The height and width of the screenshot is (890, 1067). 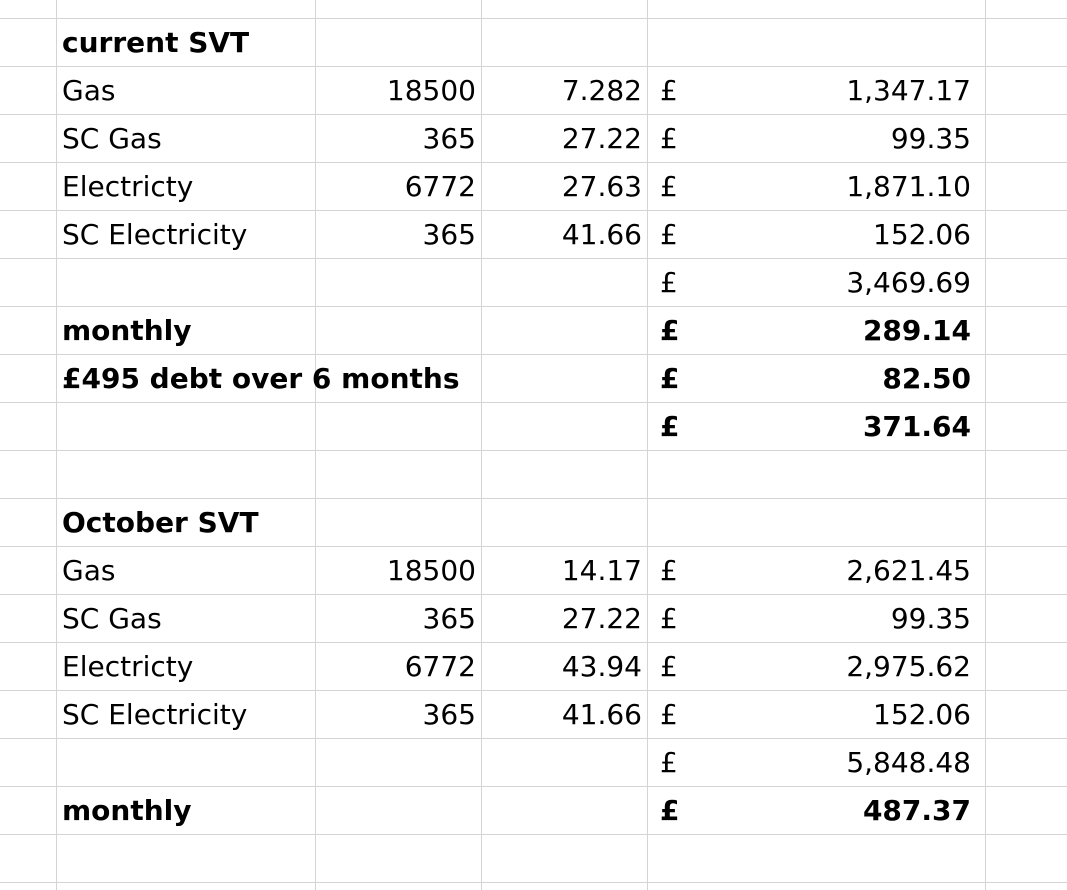 What do you see at coordinates (261, 378) in the screenshot?
I see `cell-debt-label: £495 debt over 6 months` at bounding box center [261, 378].